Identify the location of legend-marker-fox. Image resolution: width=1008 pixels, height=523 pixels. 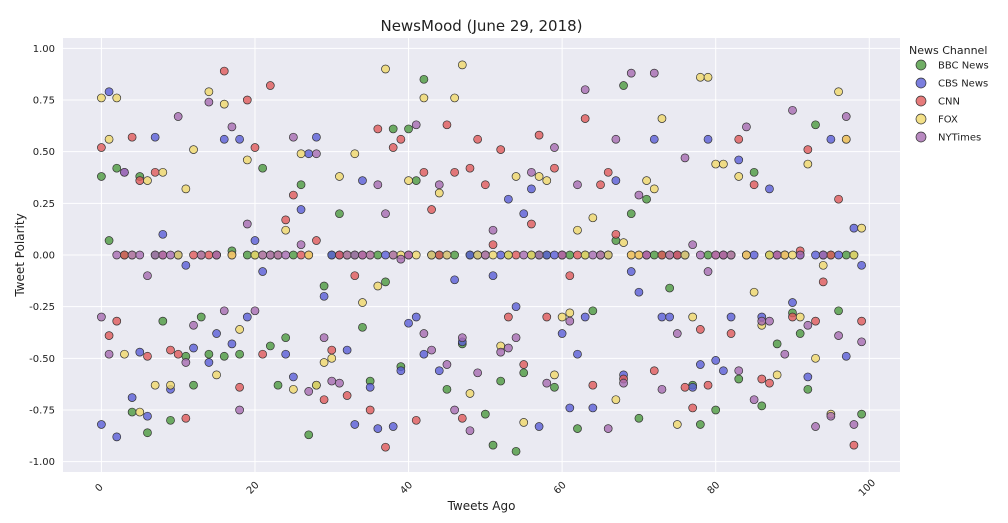
(921, 119).